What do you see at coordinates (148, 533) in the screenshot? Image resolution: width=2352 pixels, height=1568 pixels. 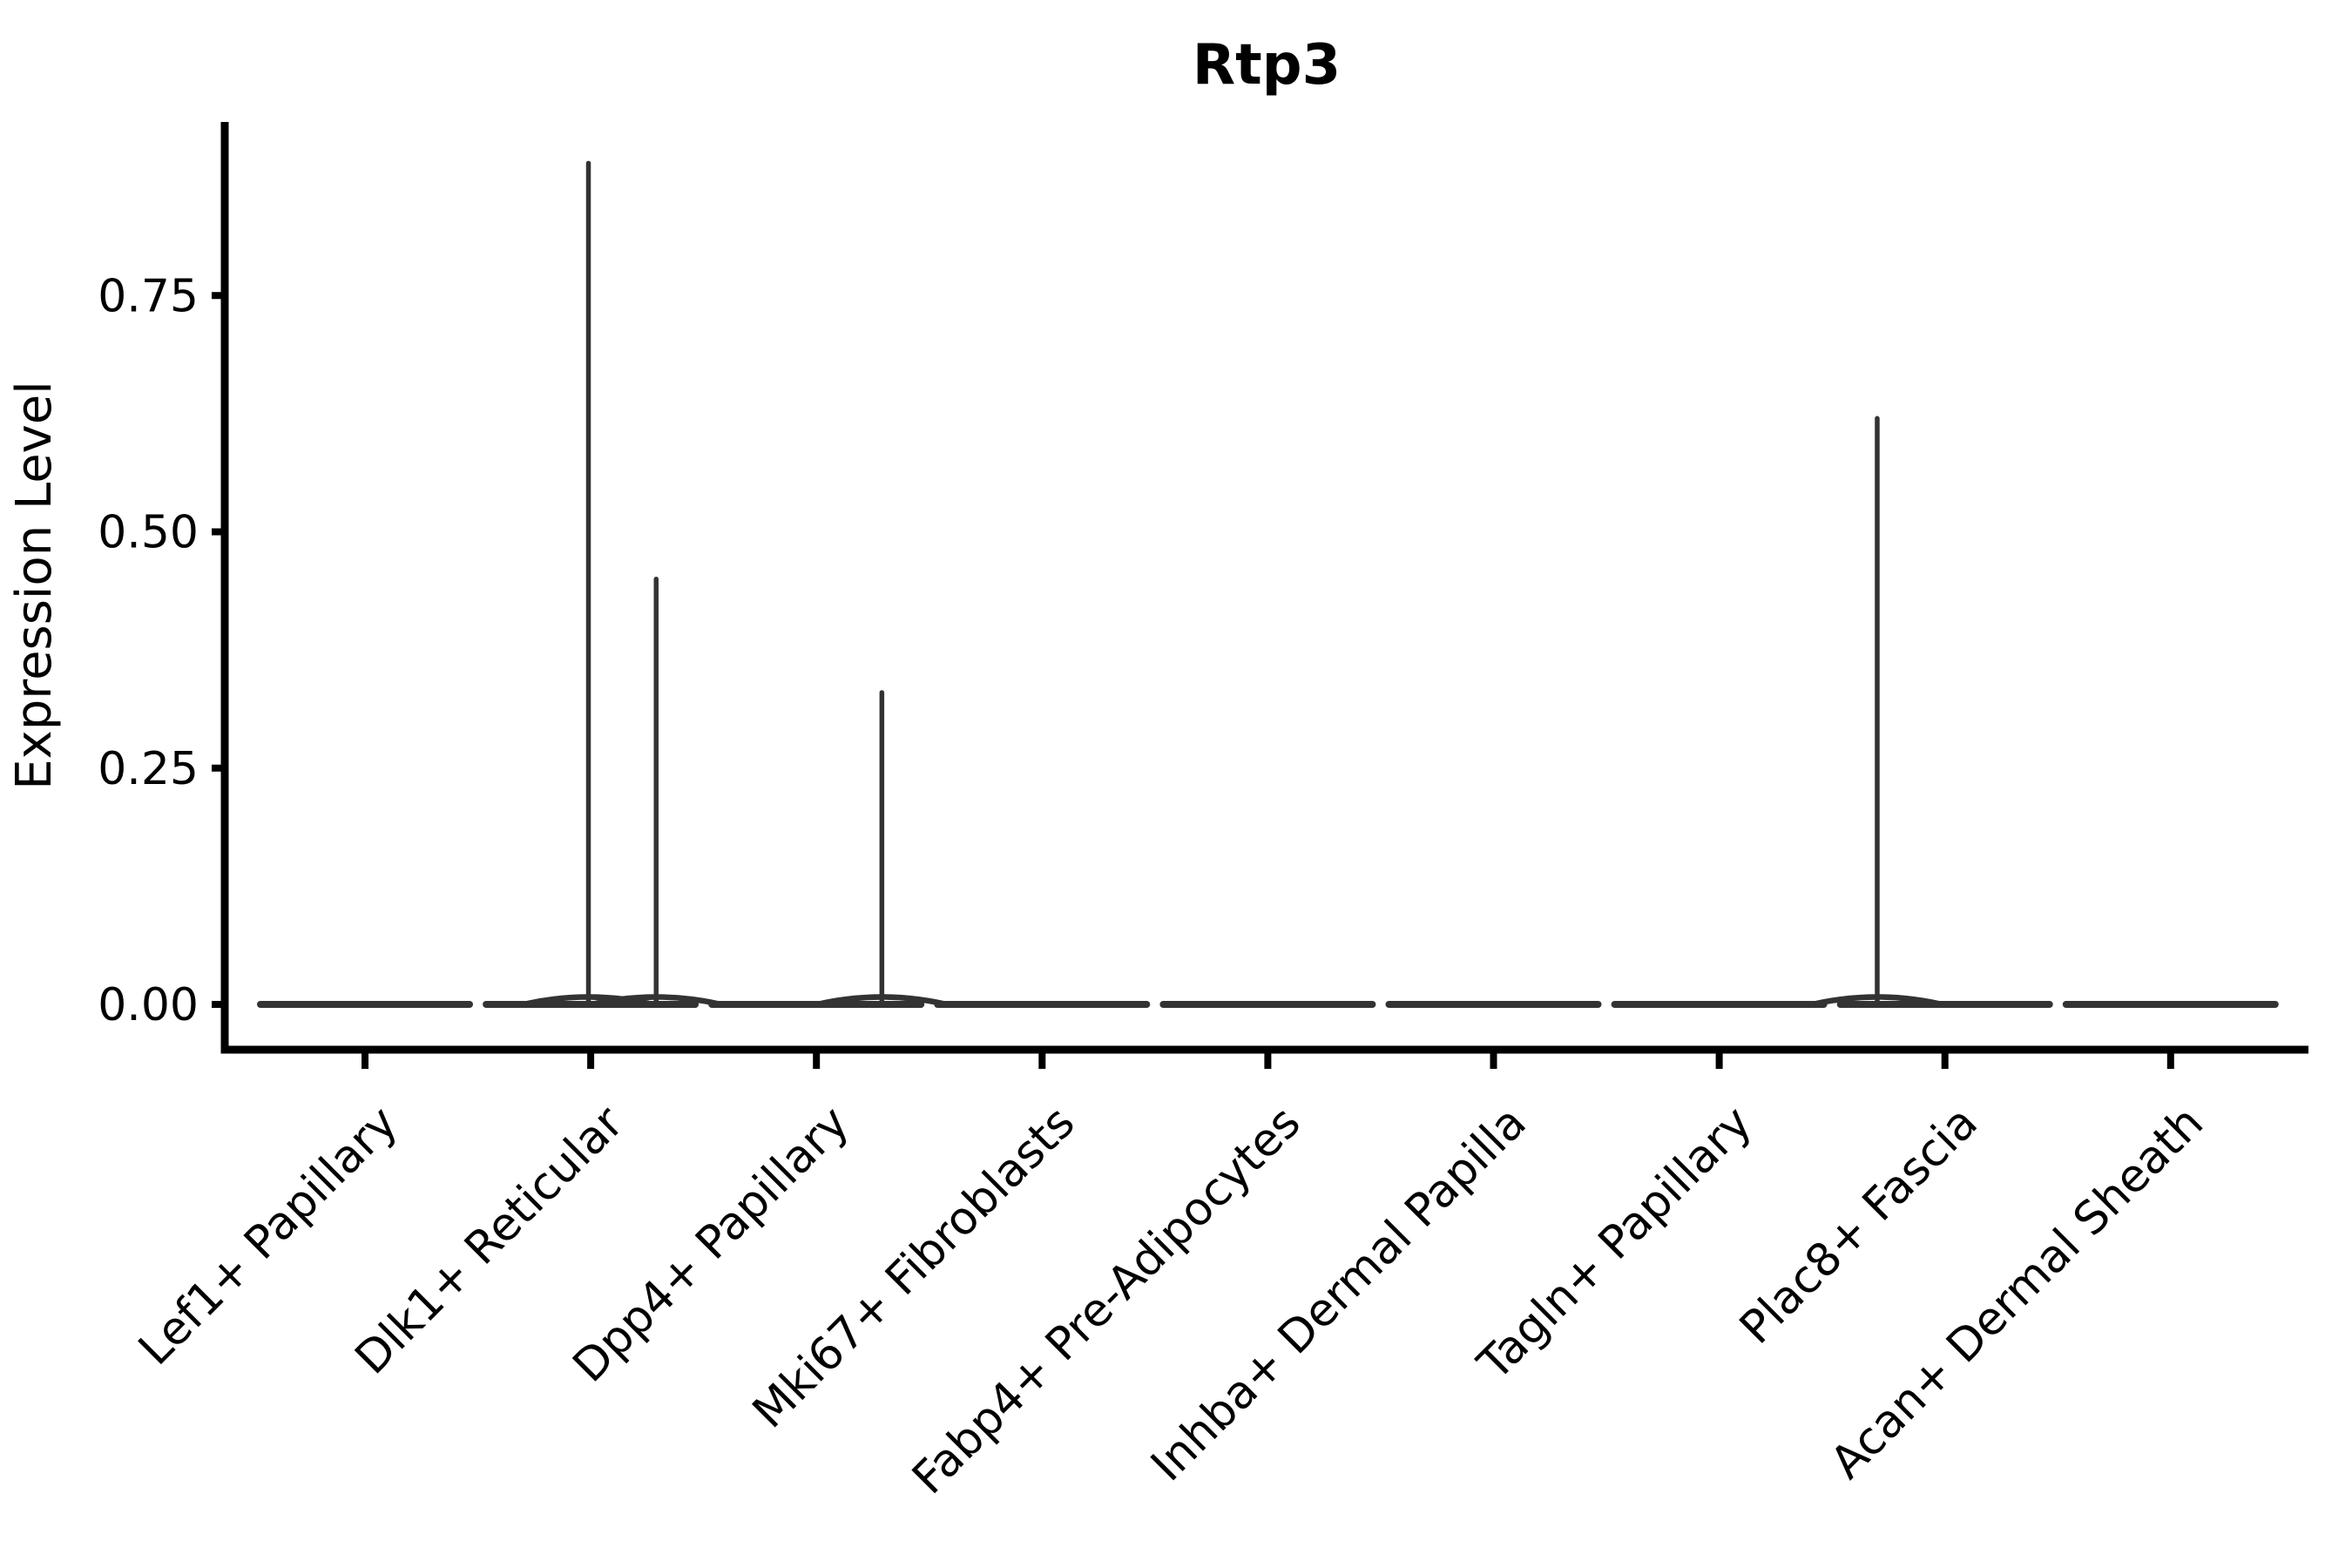 I see `y-tick-label: 0.50` at bounding box center [148, 533].